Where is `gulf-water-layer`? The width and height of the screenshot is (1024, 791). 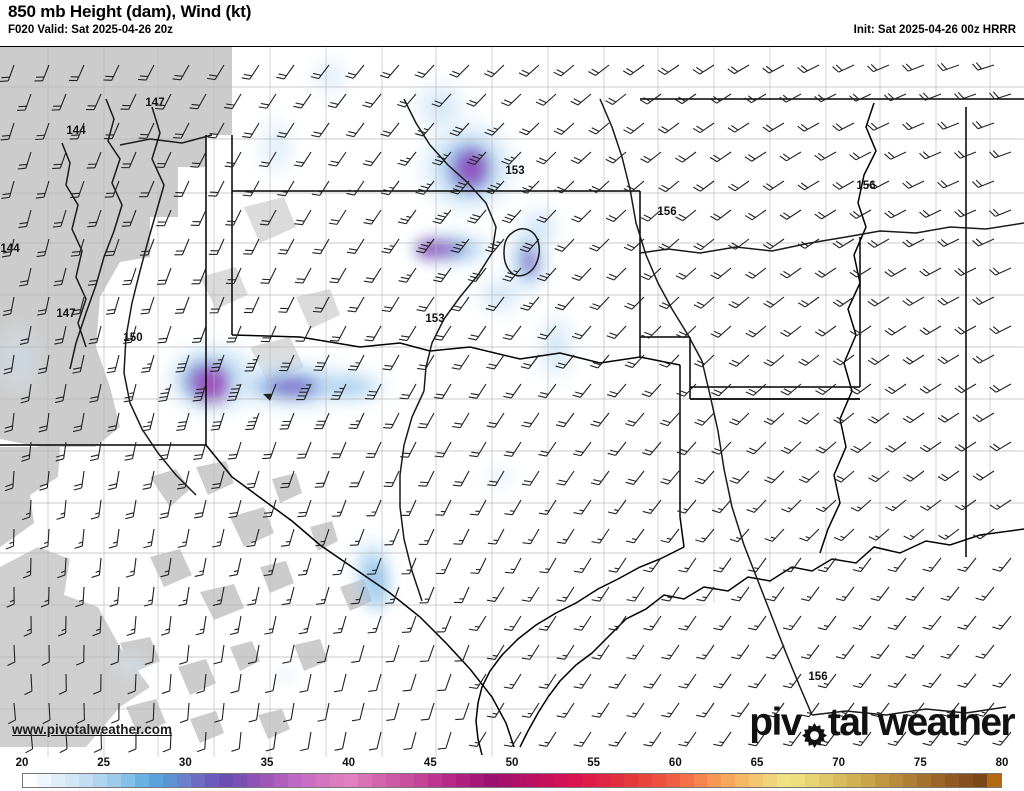
gulf-water-layer is located at coordinates (770, 642).